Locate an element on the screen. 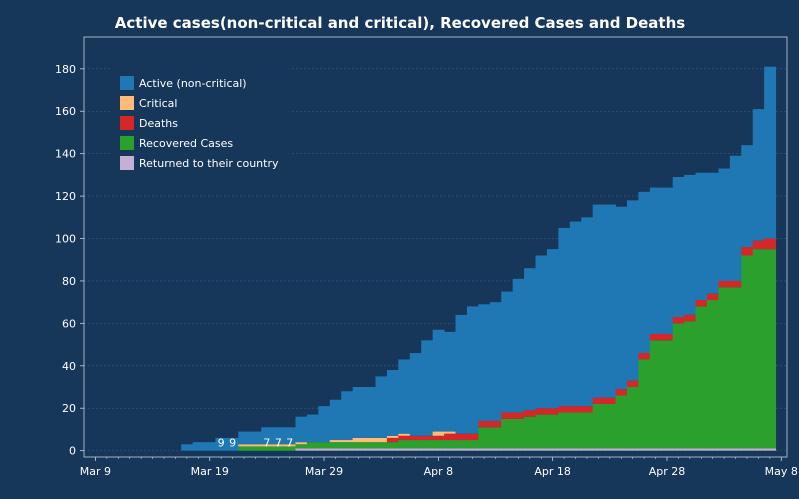 The height and width of the screenshot is (499, 799). bar-annotation: 9 is located at coordinates (232, 442).